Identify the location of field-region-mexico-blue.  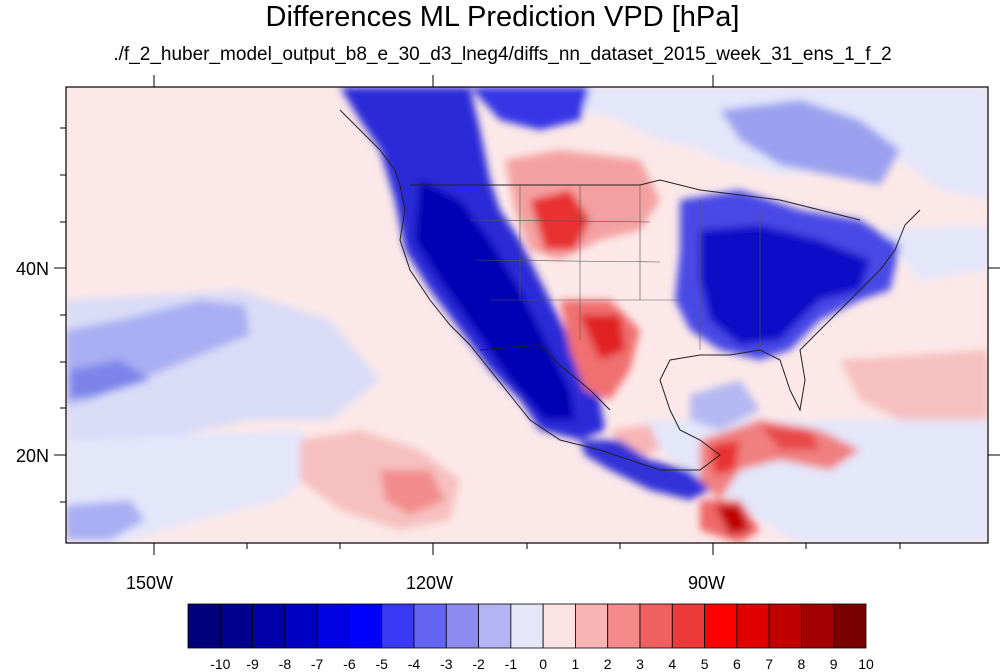
(645, 470).